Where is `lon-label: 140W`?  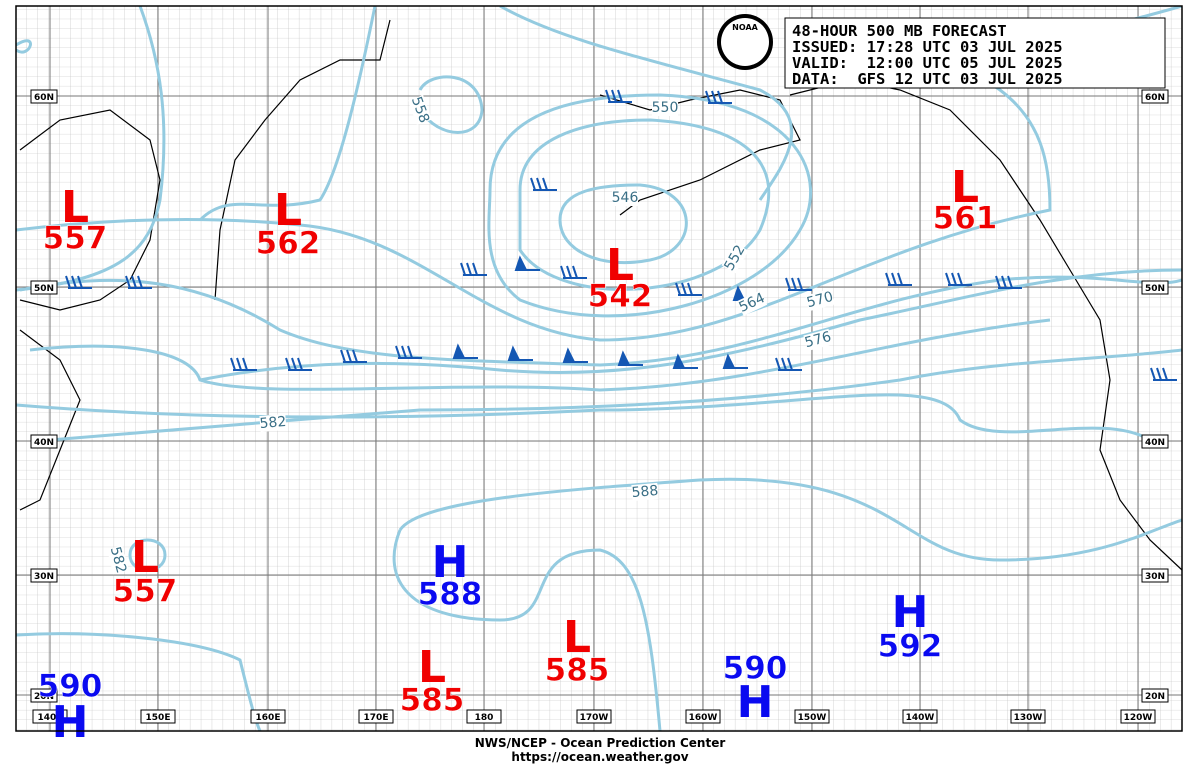
lon-label: 140W is located at coordinates (920, 718).